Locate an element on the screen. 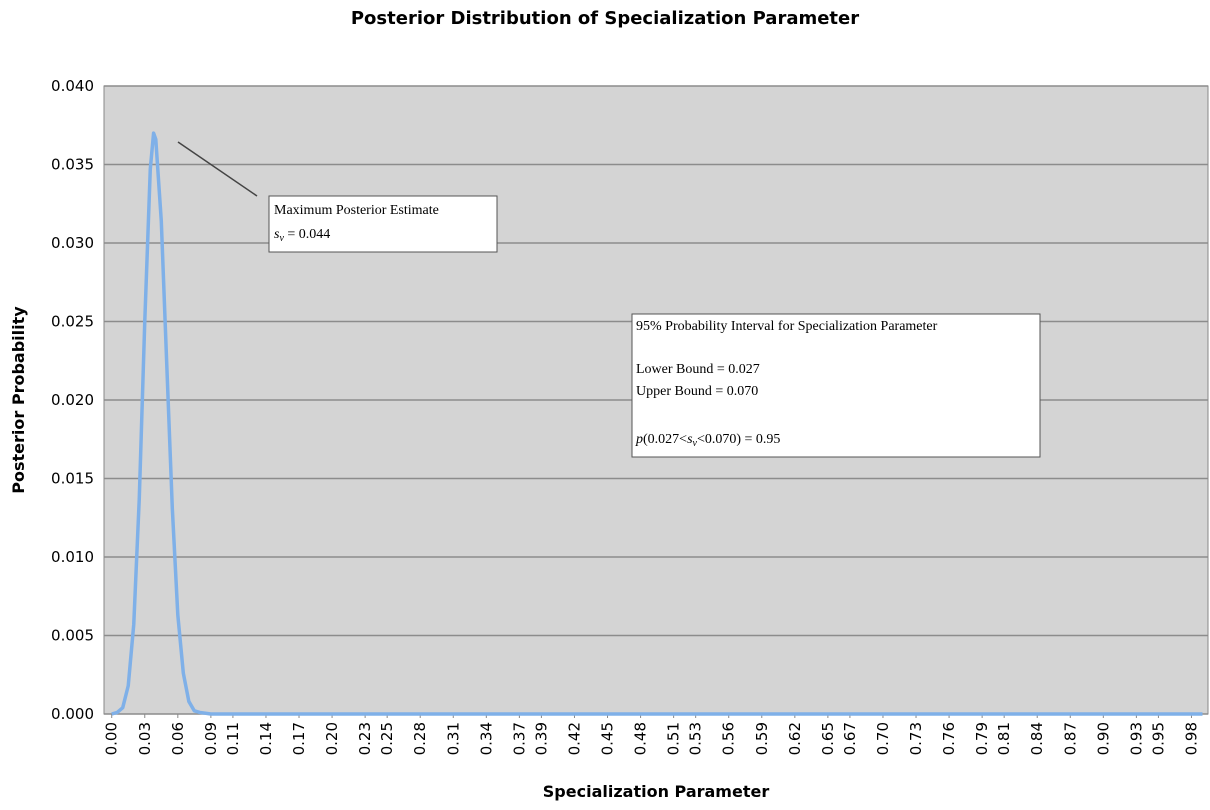 The height and width of the screenshot is (810, 1210). x-tick-label: 0.59 is located at coordinates (762, 738).